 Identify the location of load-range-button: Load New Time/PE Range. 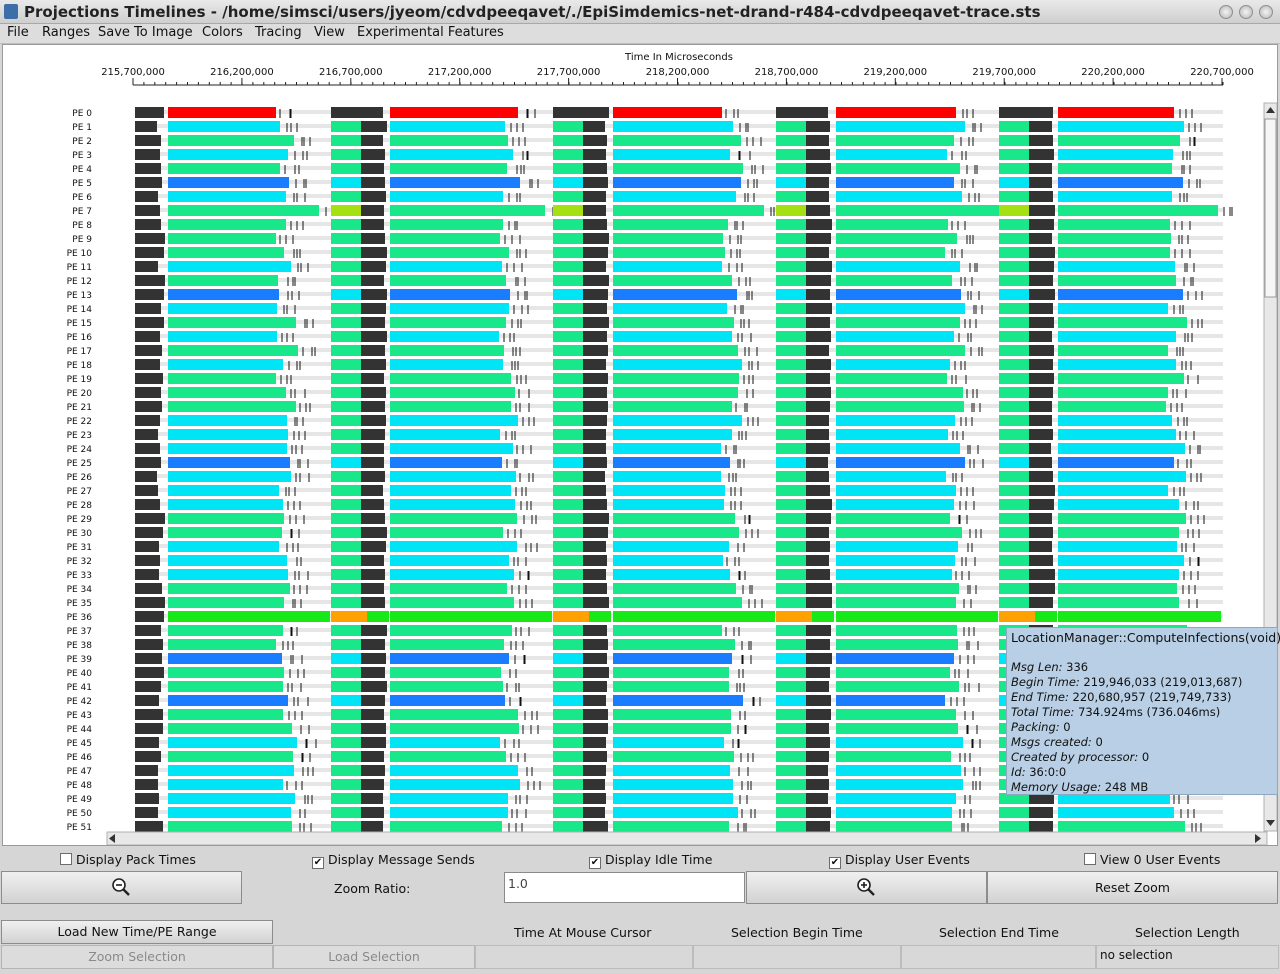
(137, 932).